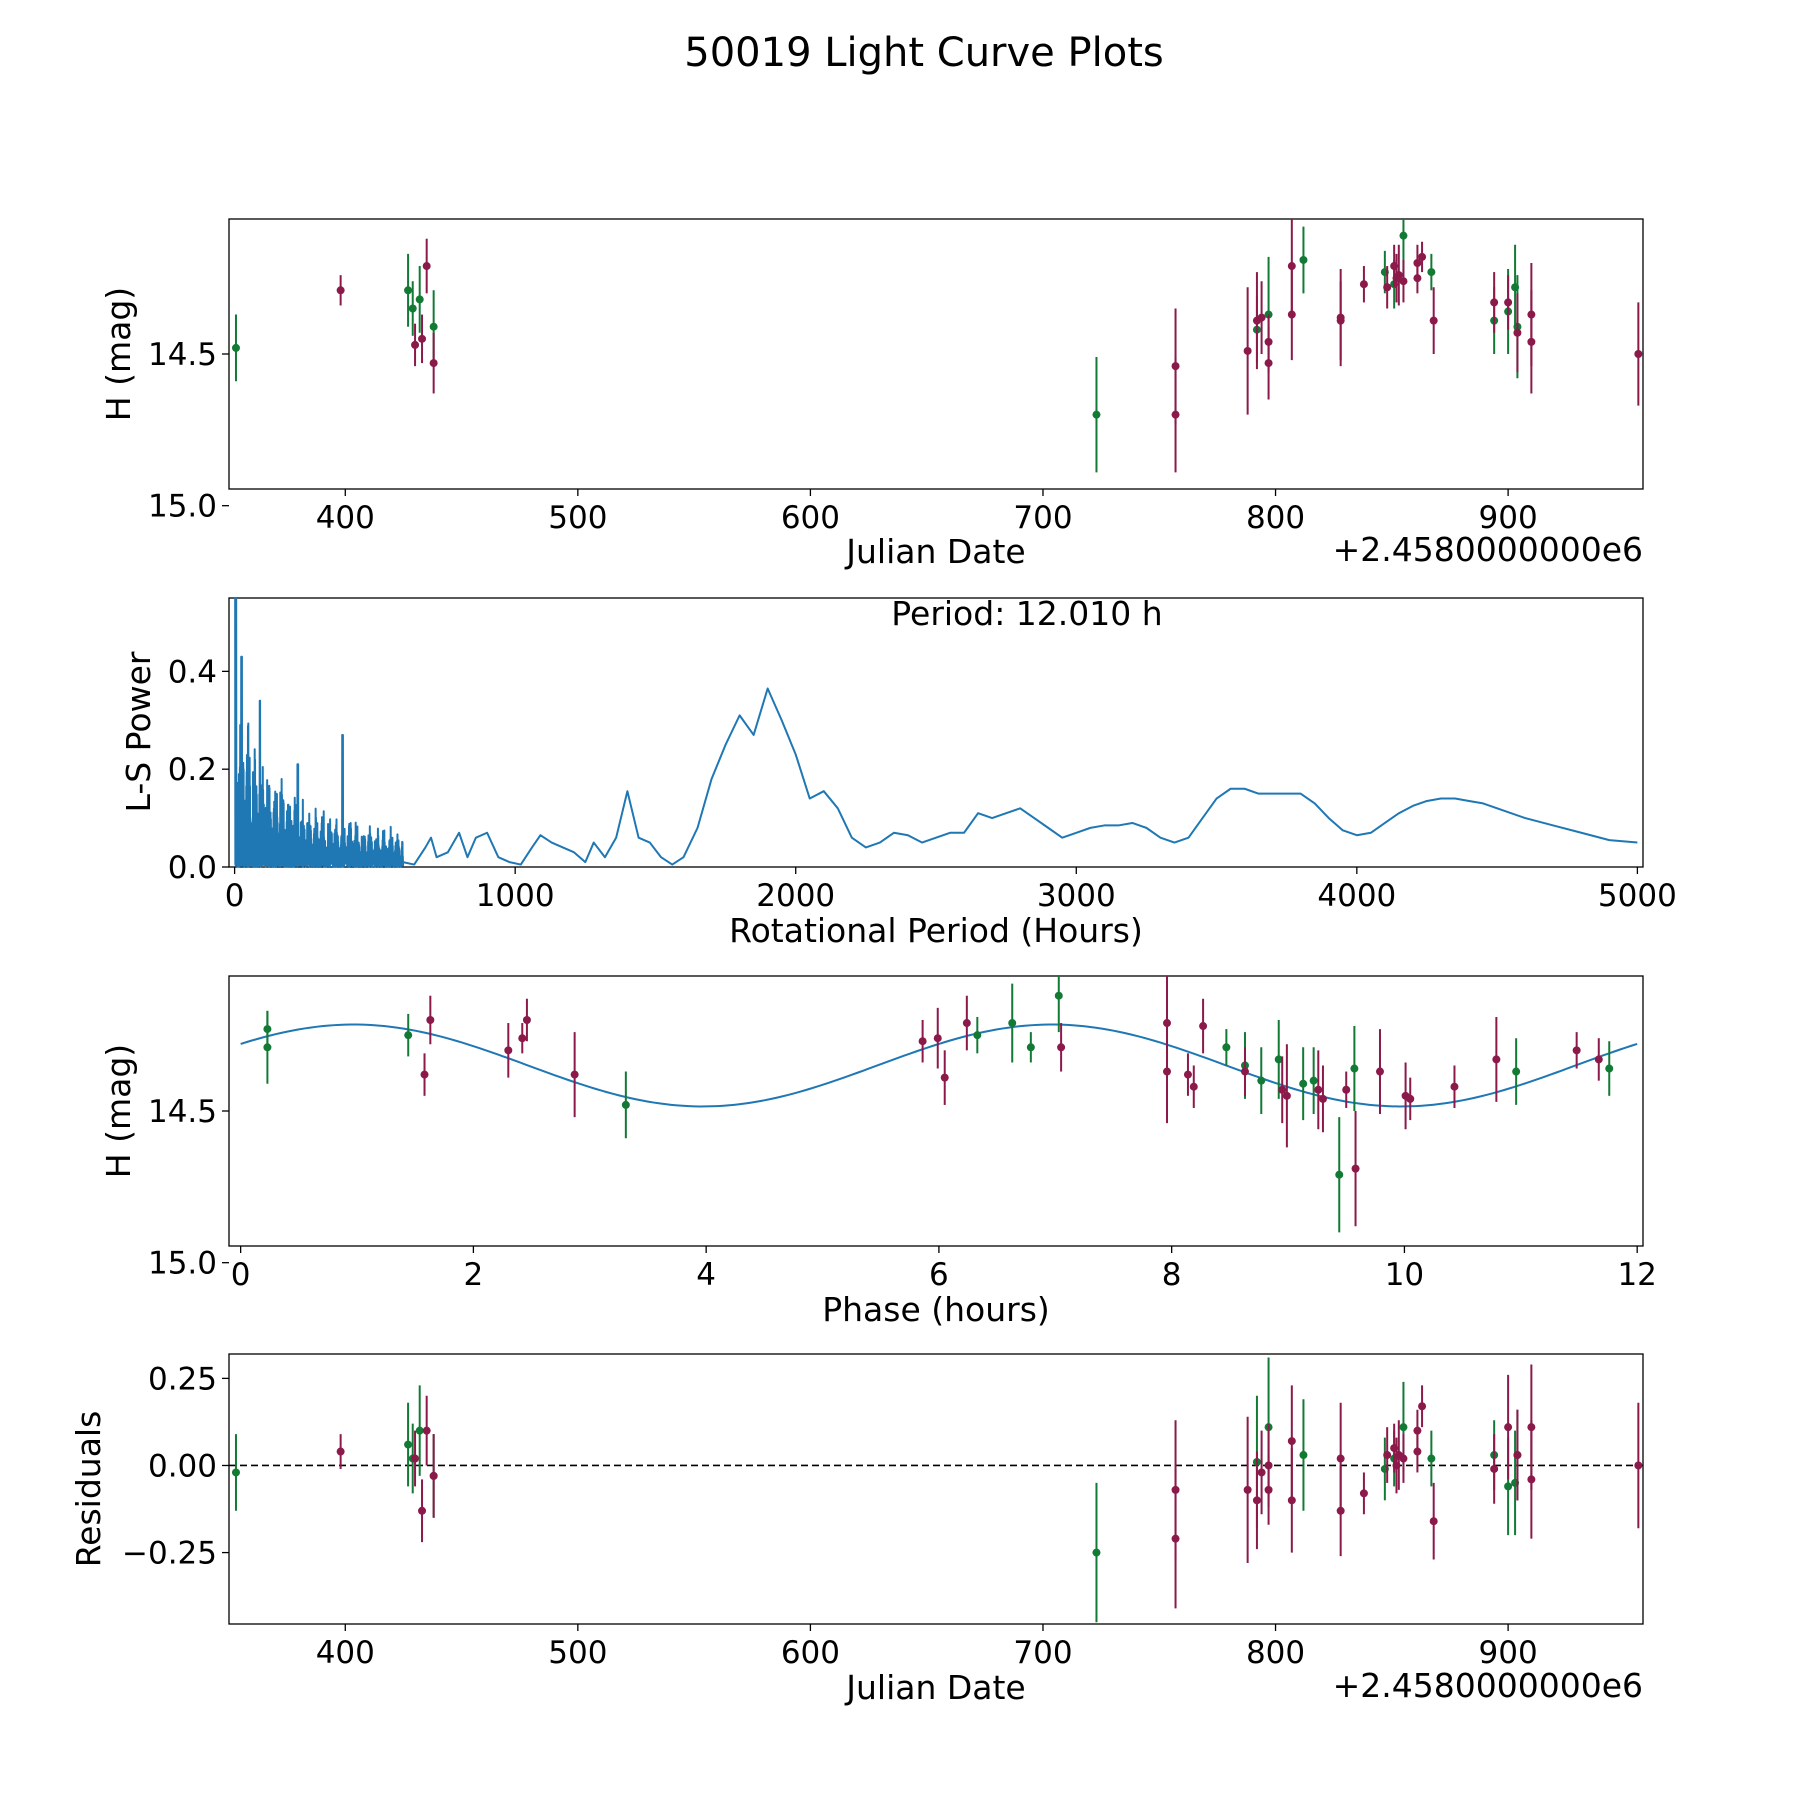 The height and width of the screenshot is (1800, 1800). Describe the element at coordinates (936, 1489) in the screenshot. I see `residuals-axes-frame` at that location.